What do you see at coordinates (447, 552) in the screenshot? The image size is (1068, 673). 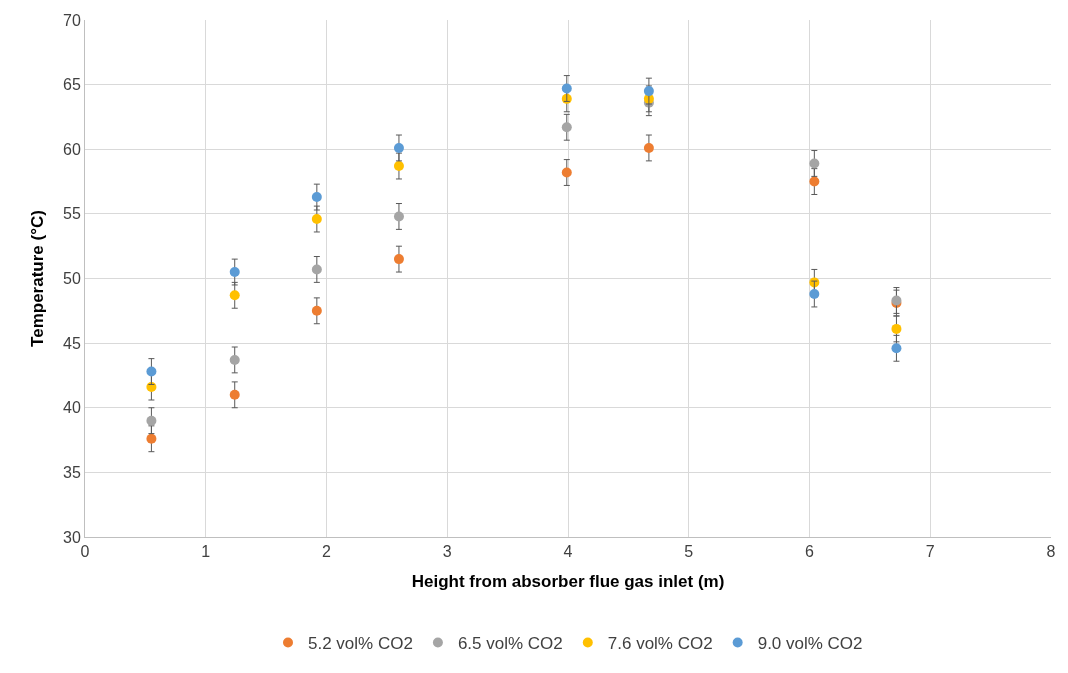 I see `x-tick-label: 3` at bounding box center [447, 552].